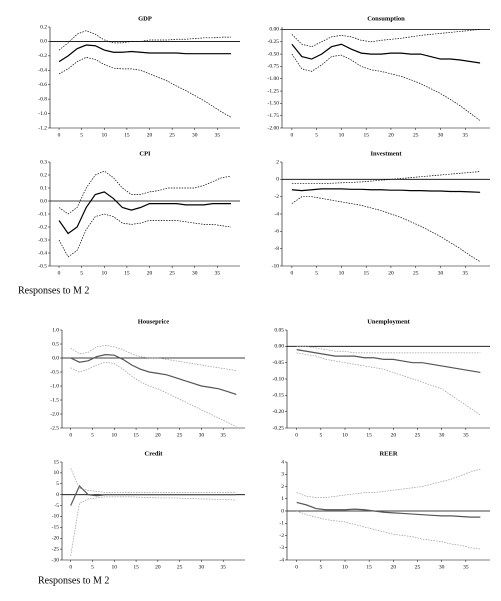 The width and height of the screenshot is (501, 601). What do you see at coordinates (154, 321) in the screenshot?
I see `chart-title: Houseprice` at bounding box center [154, 321].